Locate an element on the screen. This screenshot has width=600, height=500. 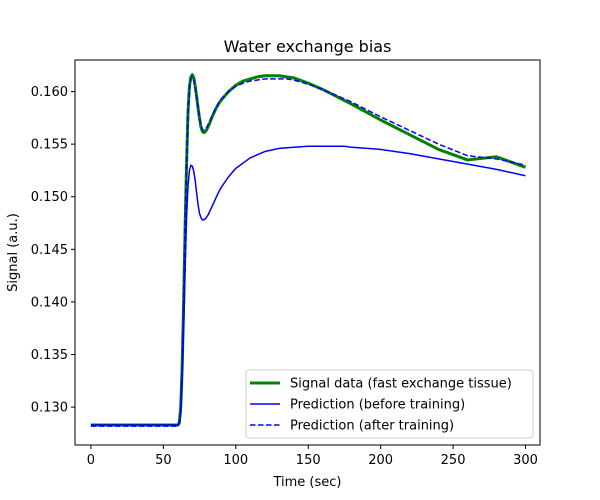
x-tick-label: 50 is located at coordinates (163, 460).